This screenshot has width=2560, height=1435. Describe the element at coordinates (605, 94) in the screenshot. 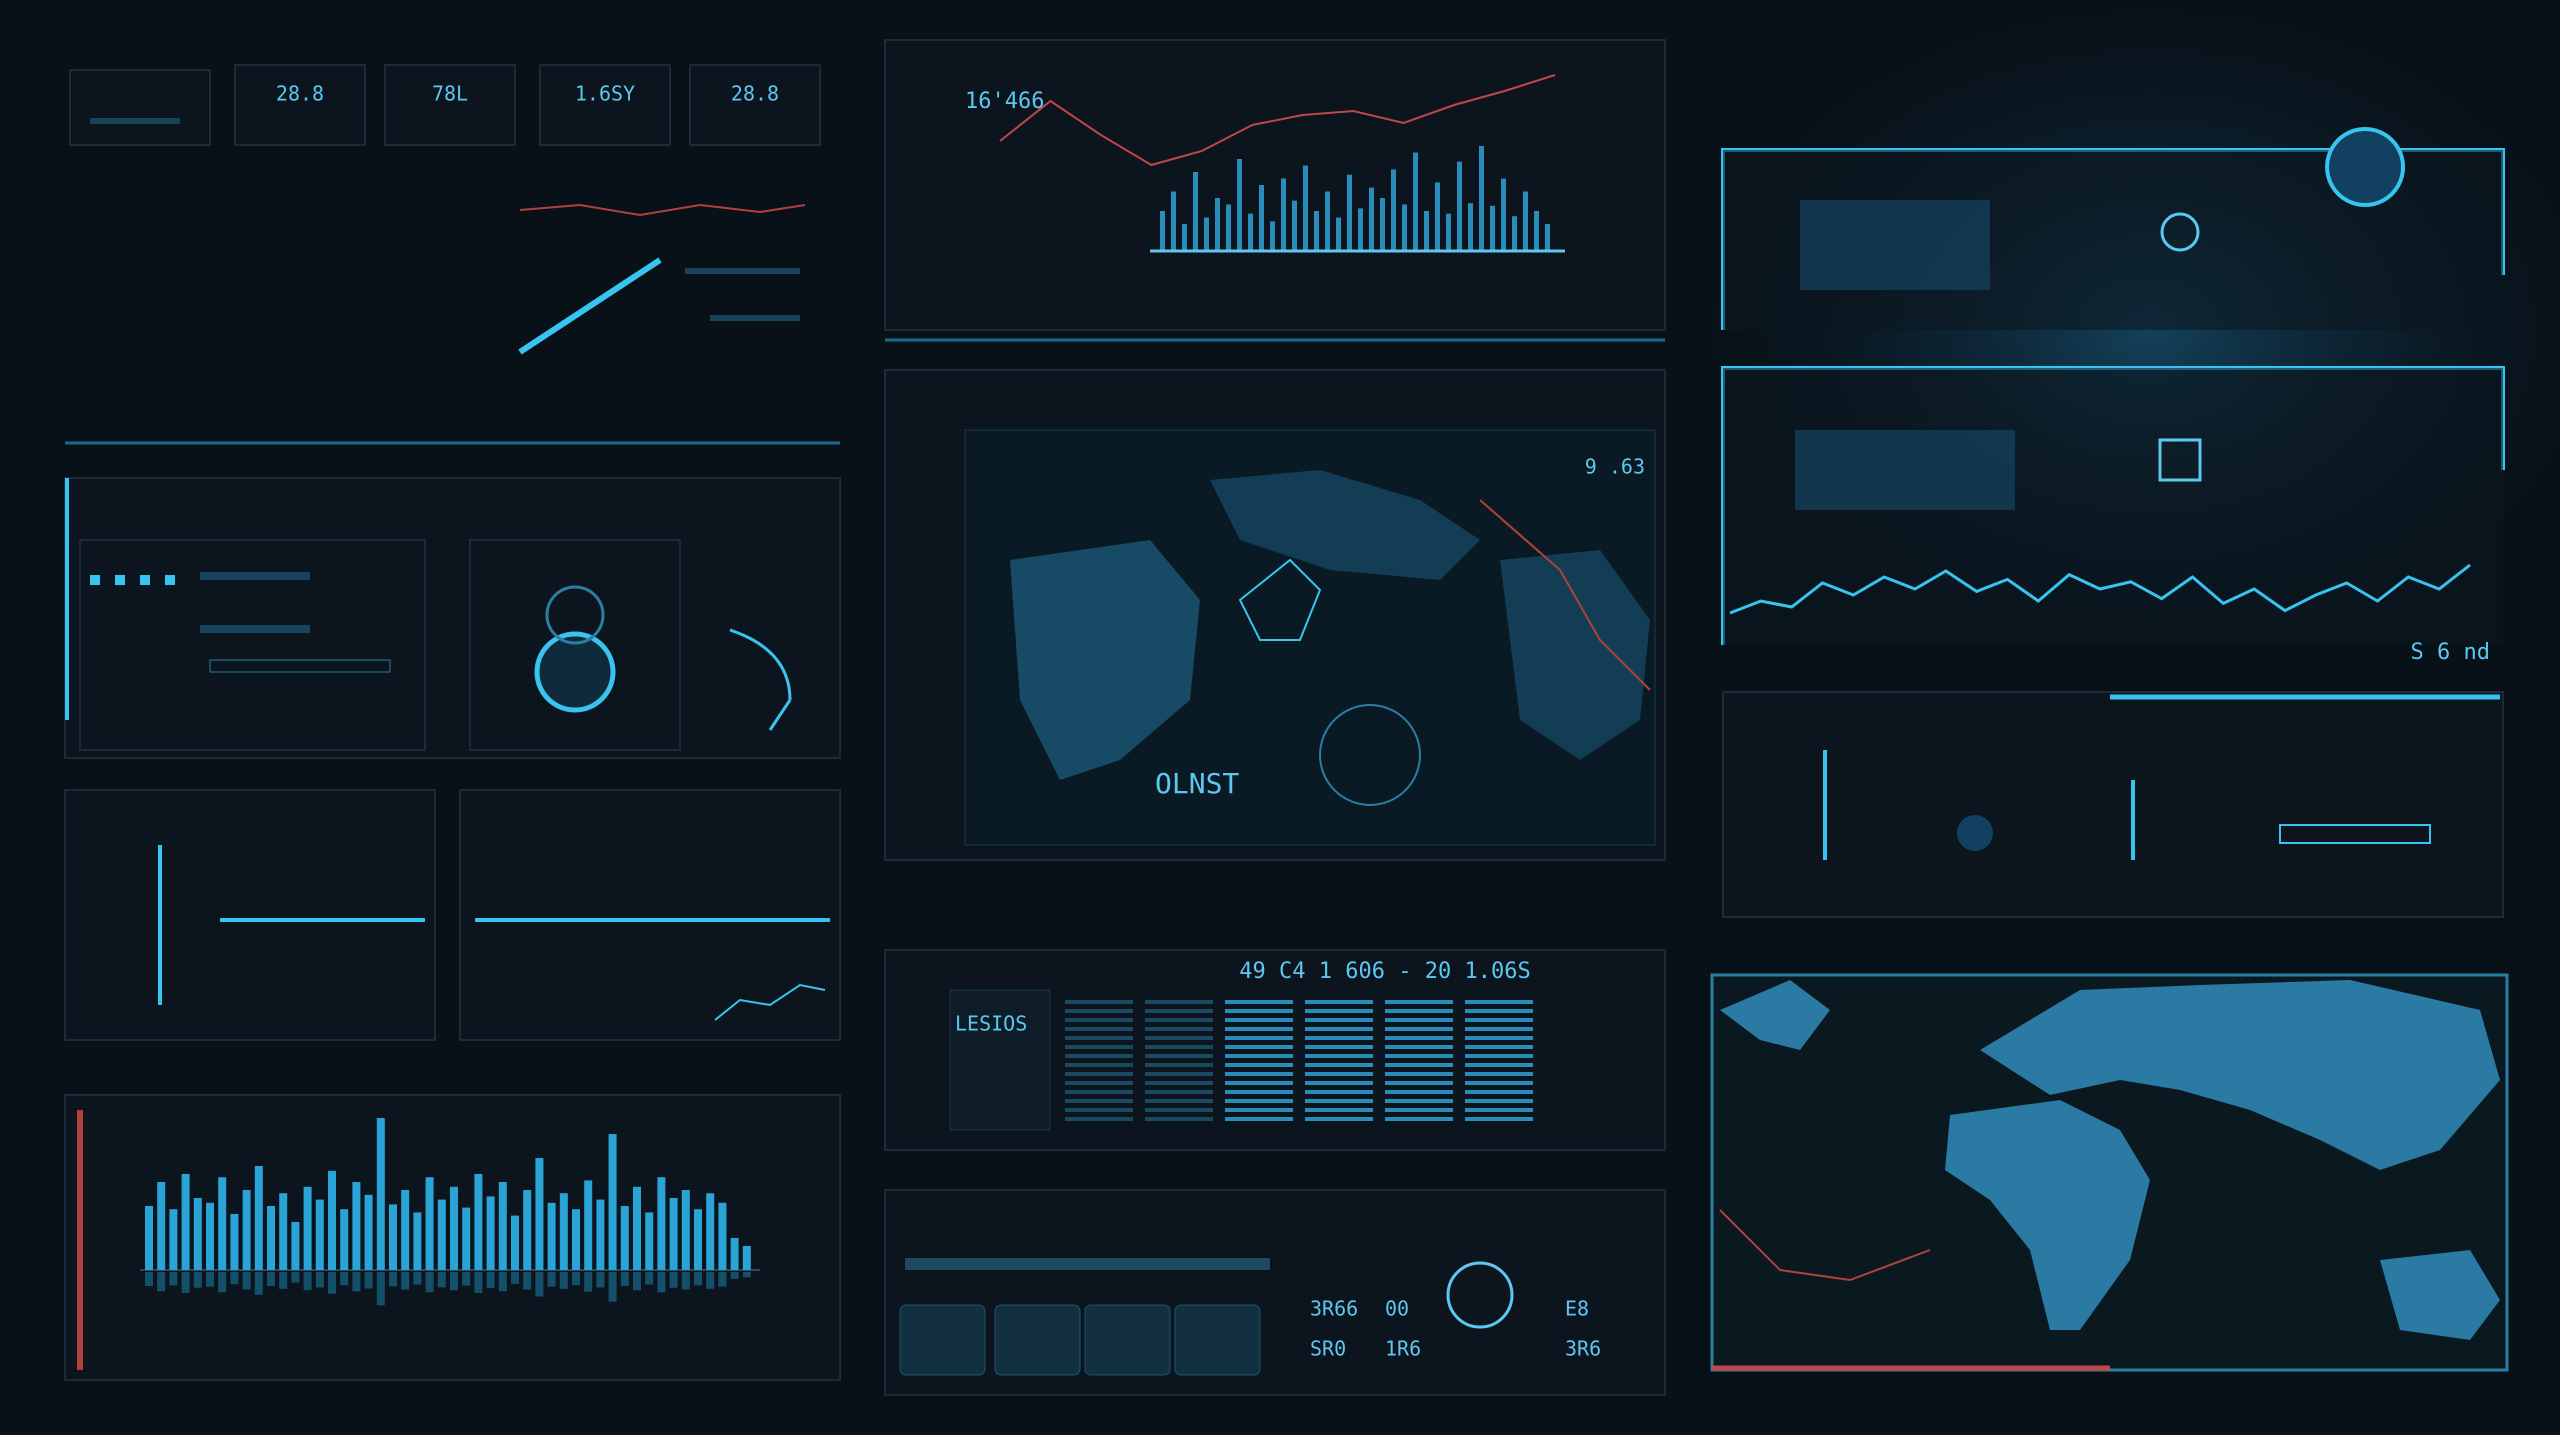

I see `stat-value: 1.6SY` at that location.